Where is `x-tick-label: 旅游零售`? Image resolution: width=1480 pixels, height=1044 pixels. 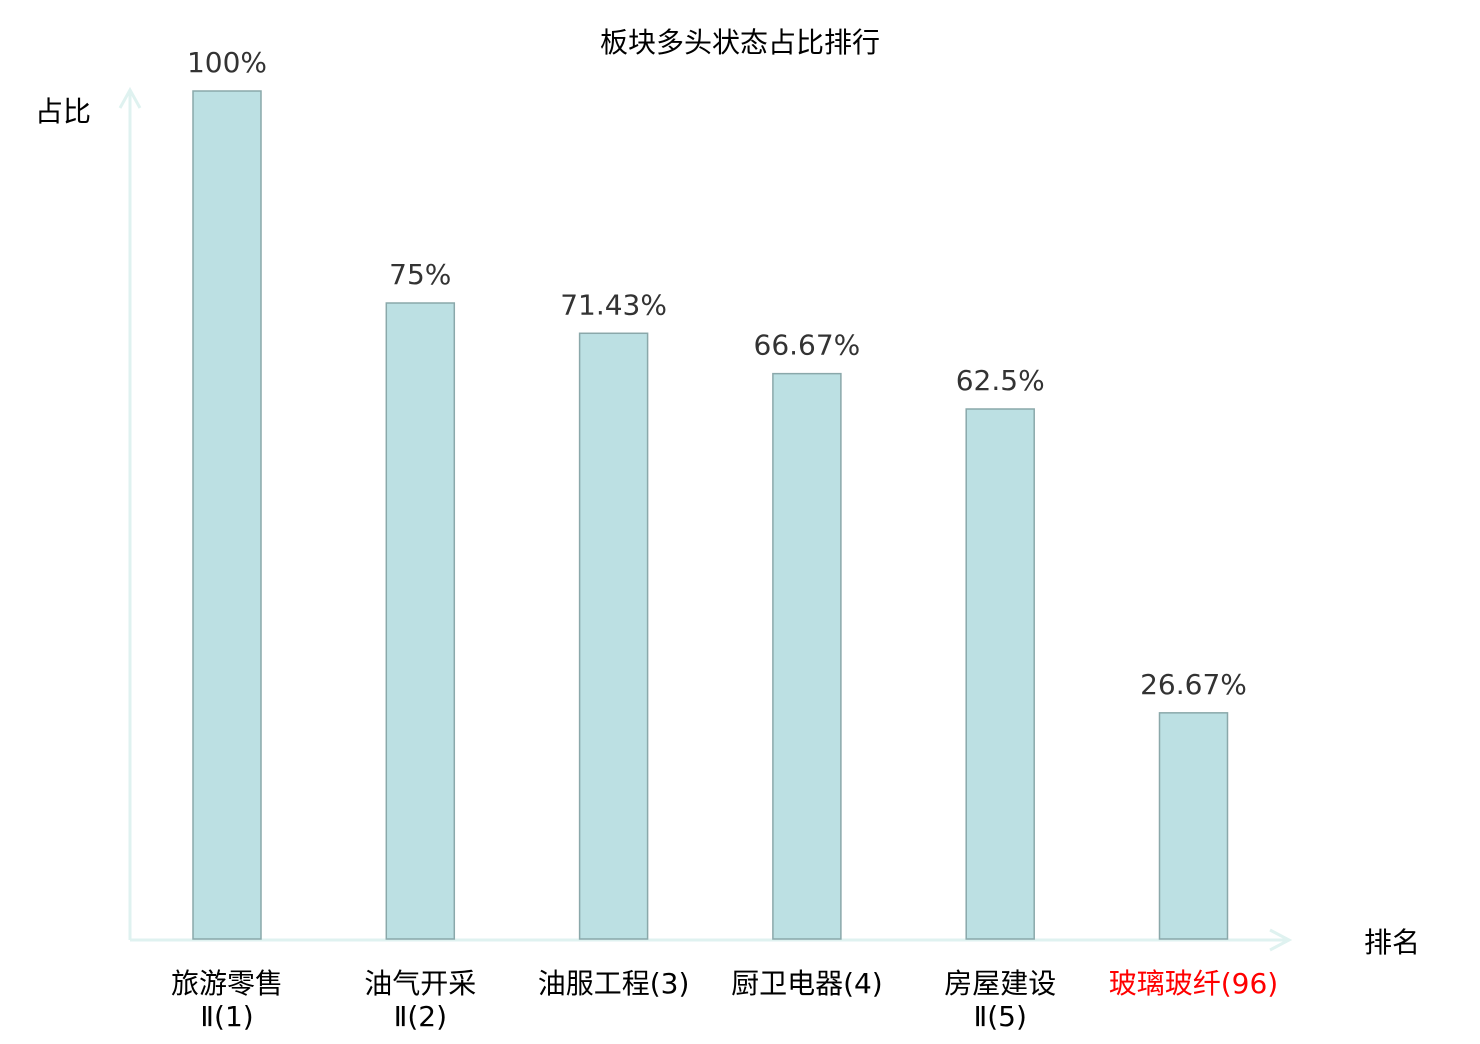
x-tick-label: 旅游零售 is located at coordinates (227, 983).